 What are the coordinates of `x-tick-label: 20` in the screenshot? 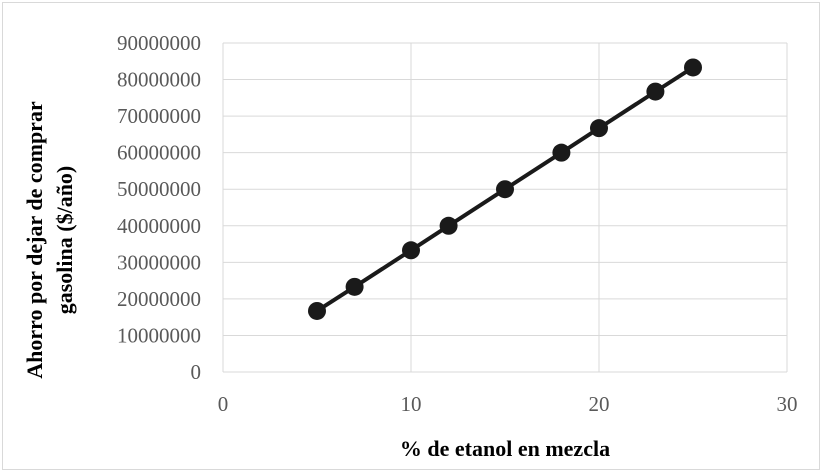 It's located at (599, 404).